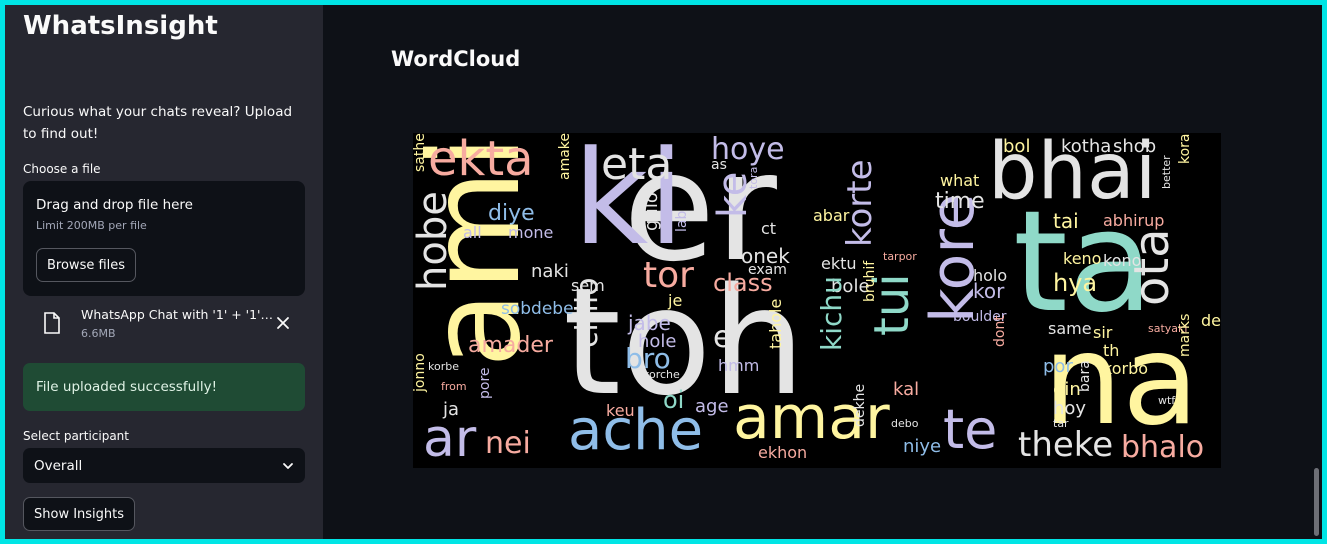 Image resolution: width=1327 pixels, height=544 pixels. What do you see at coordinates (1061, 423) in the screenshot?
I see `wordcloud-word: tar` at bounding box center [1061, 423].